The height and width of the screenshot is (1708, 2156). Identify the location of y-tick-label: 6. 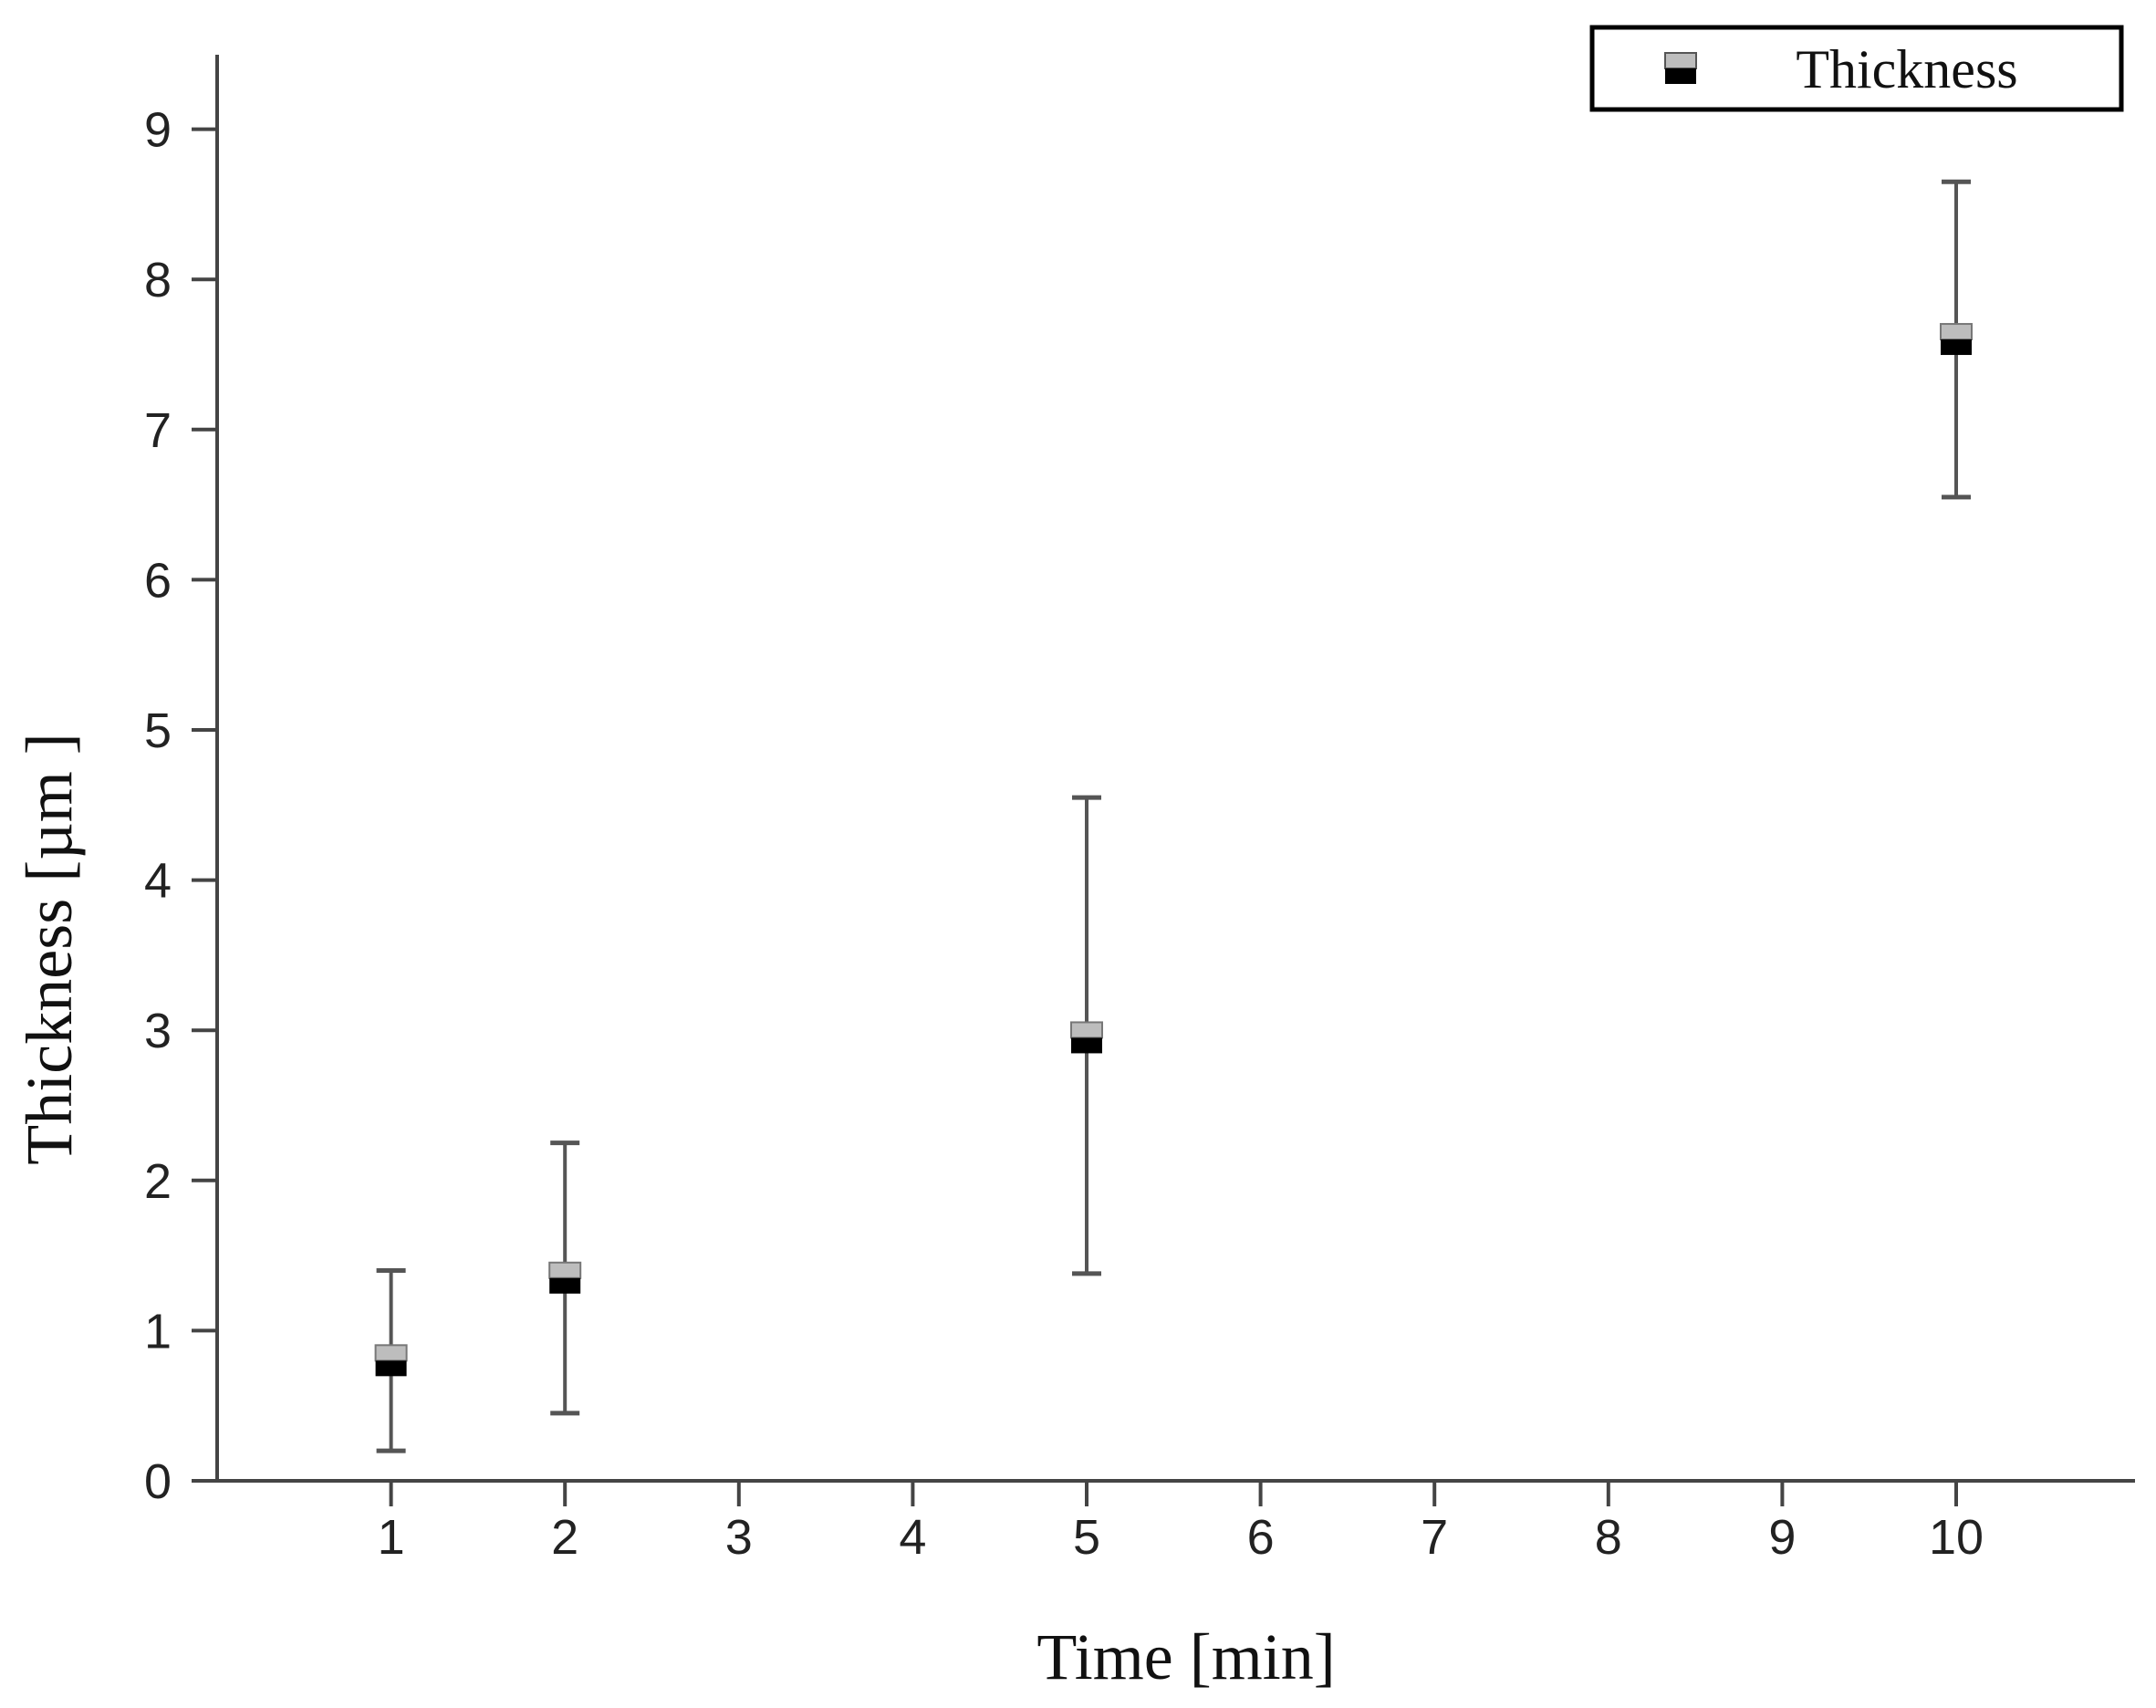
(158, 581).